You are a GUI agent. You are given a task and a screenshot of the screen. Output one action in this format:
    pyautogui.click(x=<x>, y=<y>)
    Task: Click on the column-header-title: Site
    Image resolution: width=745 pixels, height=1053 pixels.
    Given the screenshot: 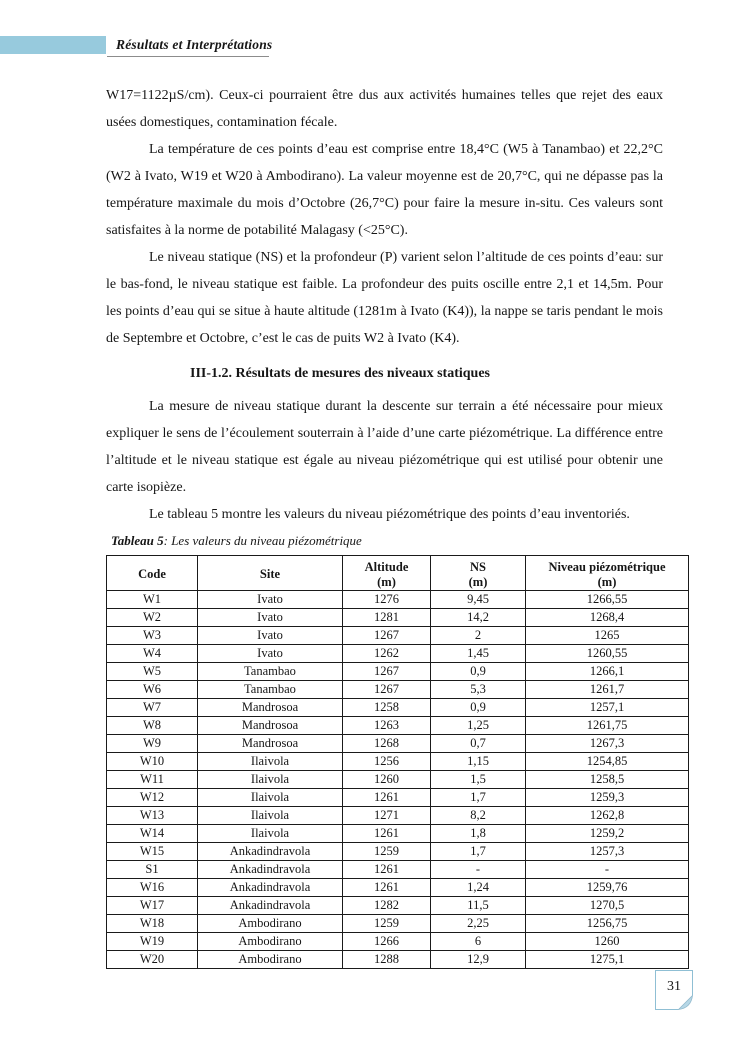 What is the action you would take?
    pyautogui.click(x=270, y=573)
    